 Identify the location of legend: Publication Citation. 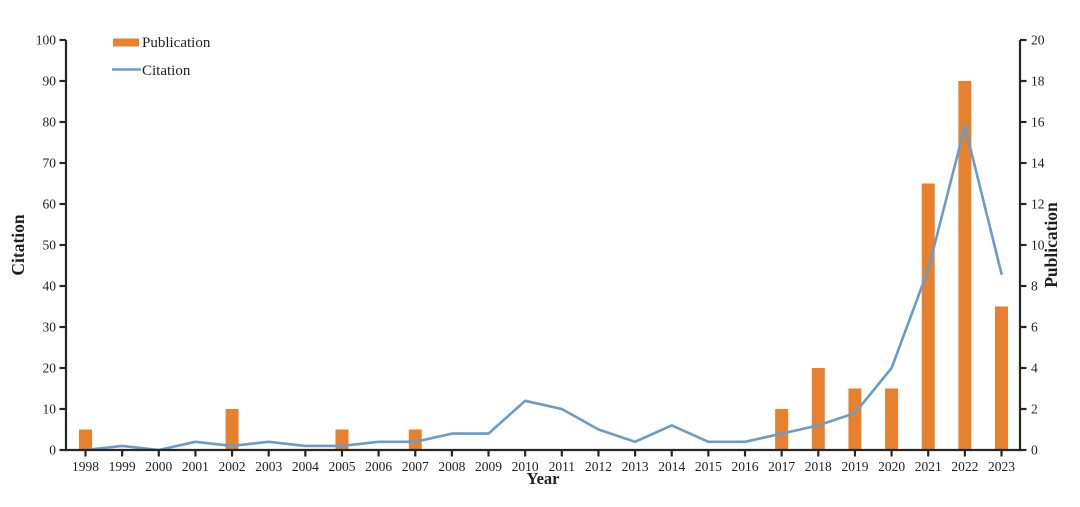
(161, 57).